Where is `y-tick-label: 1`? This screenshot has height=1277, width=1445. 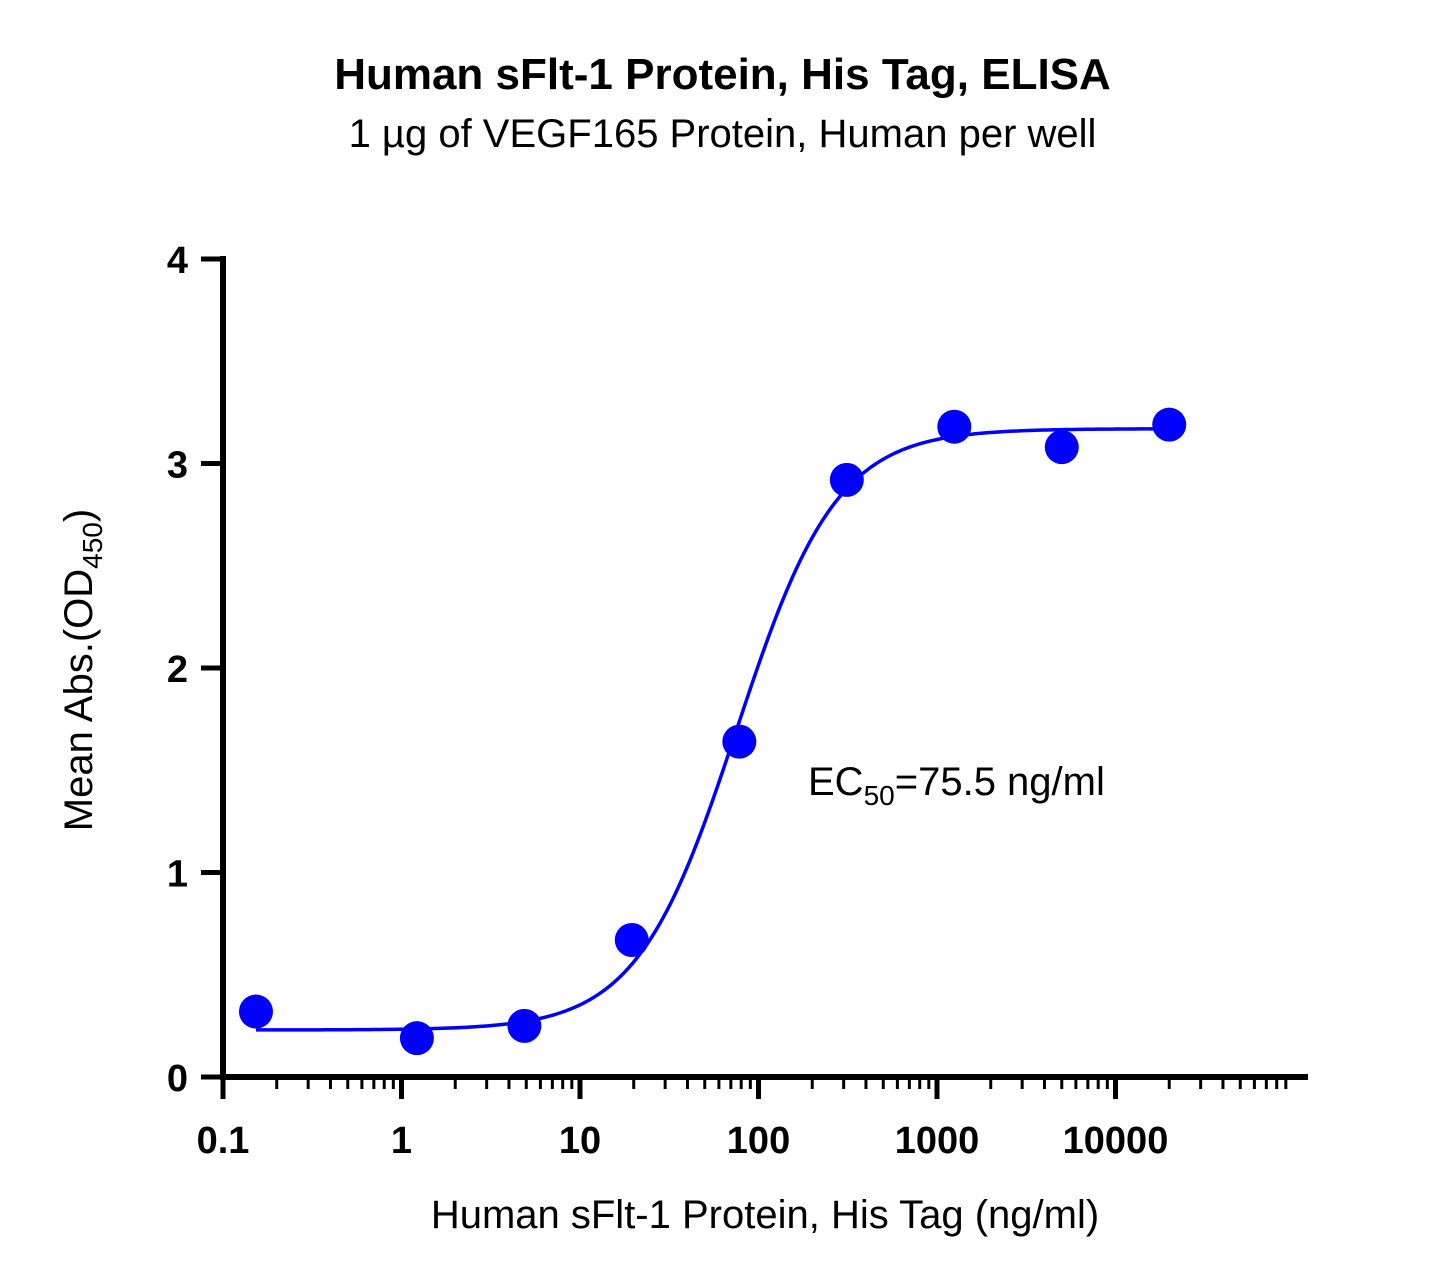
y-tick-label: 1 is located at coordinates (177, 875).